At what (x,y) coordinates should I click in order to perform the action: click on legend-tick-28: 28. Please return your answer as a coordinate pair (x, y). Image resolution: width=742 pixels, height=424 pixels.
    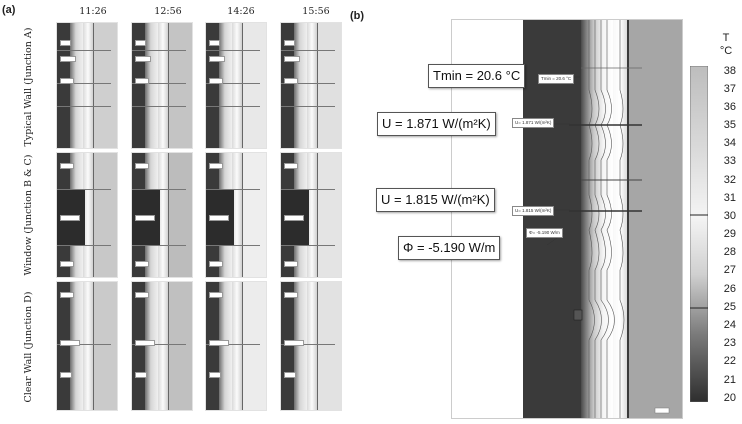
    Looking at the image, I should click on (729, 252).